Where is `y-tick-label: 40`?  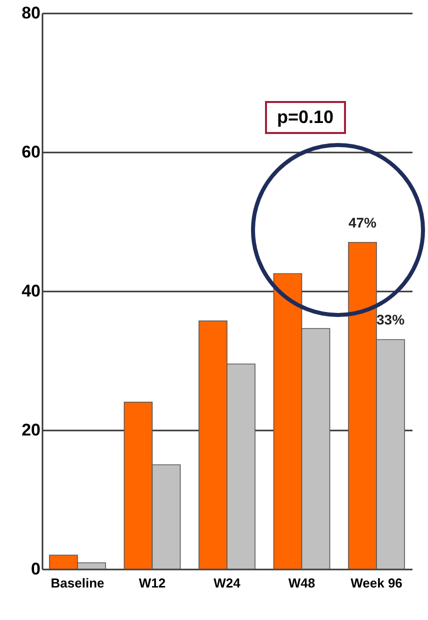 y-tick-label: 40 is located at coordinates (31, 291).